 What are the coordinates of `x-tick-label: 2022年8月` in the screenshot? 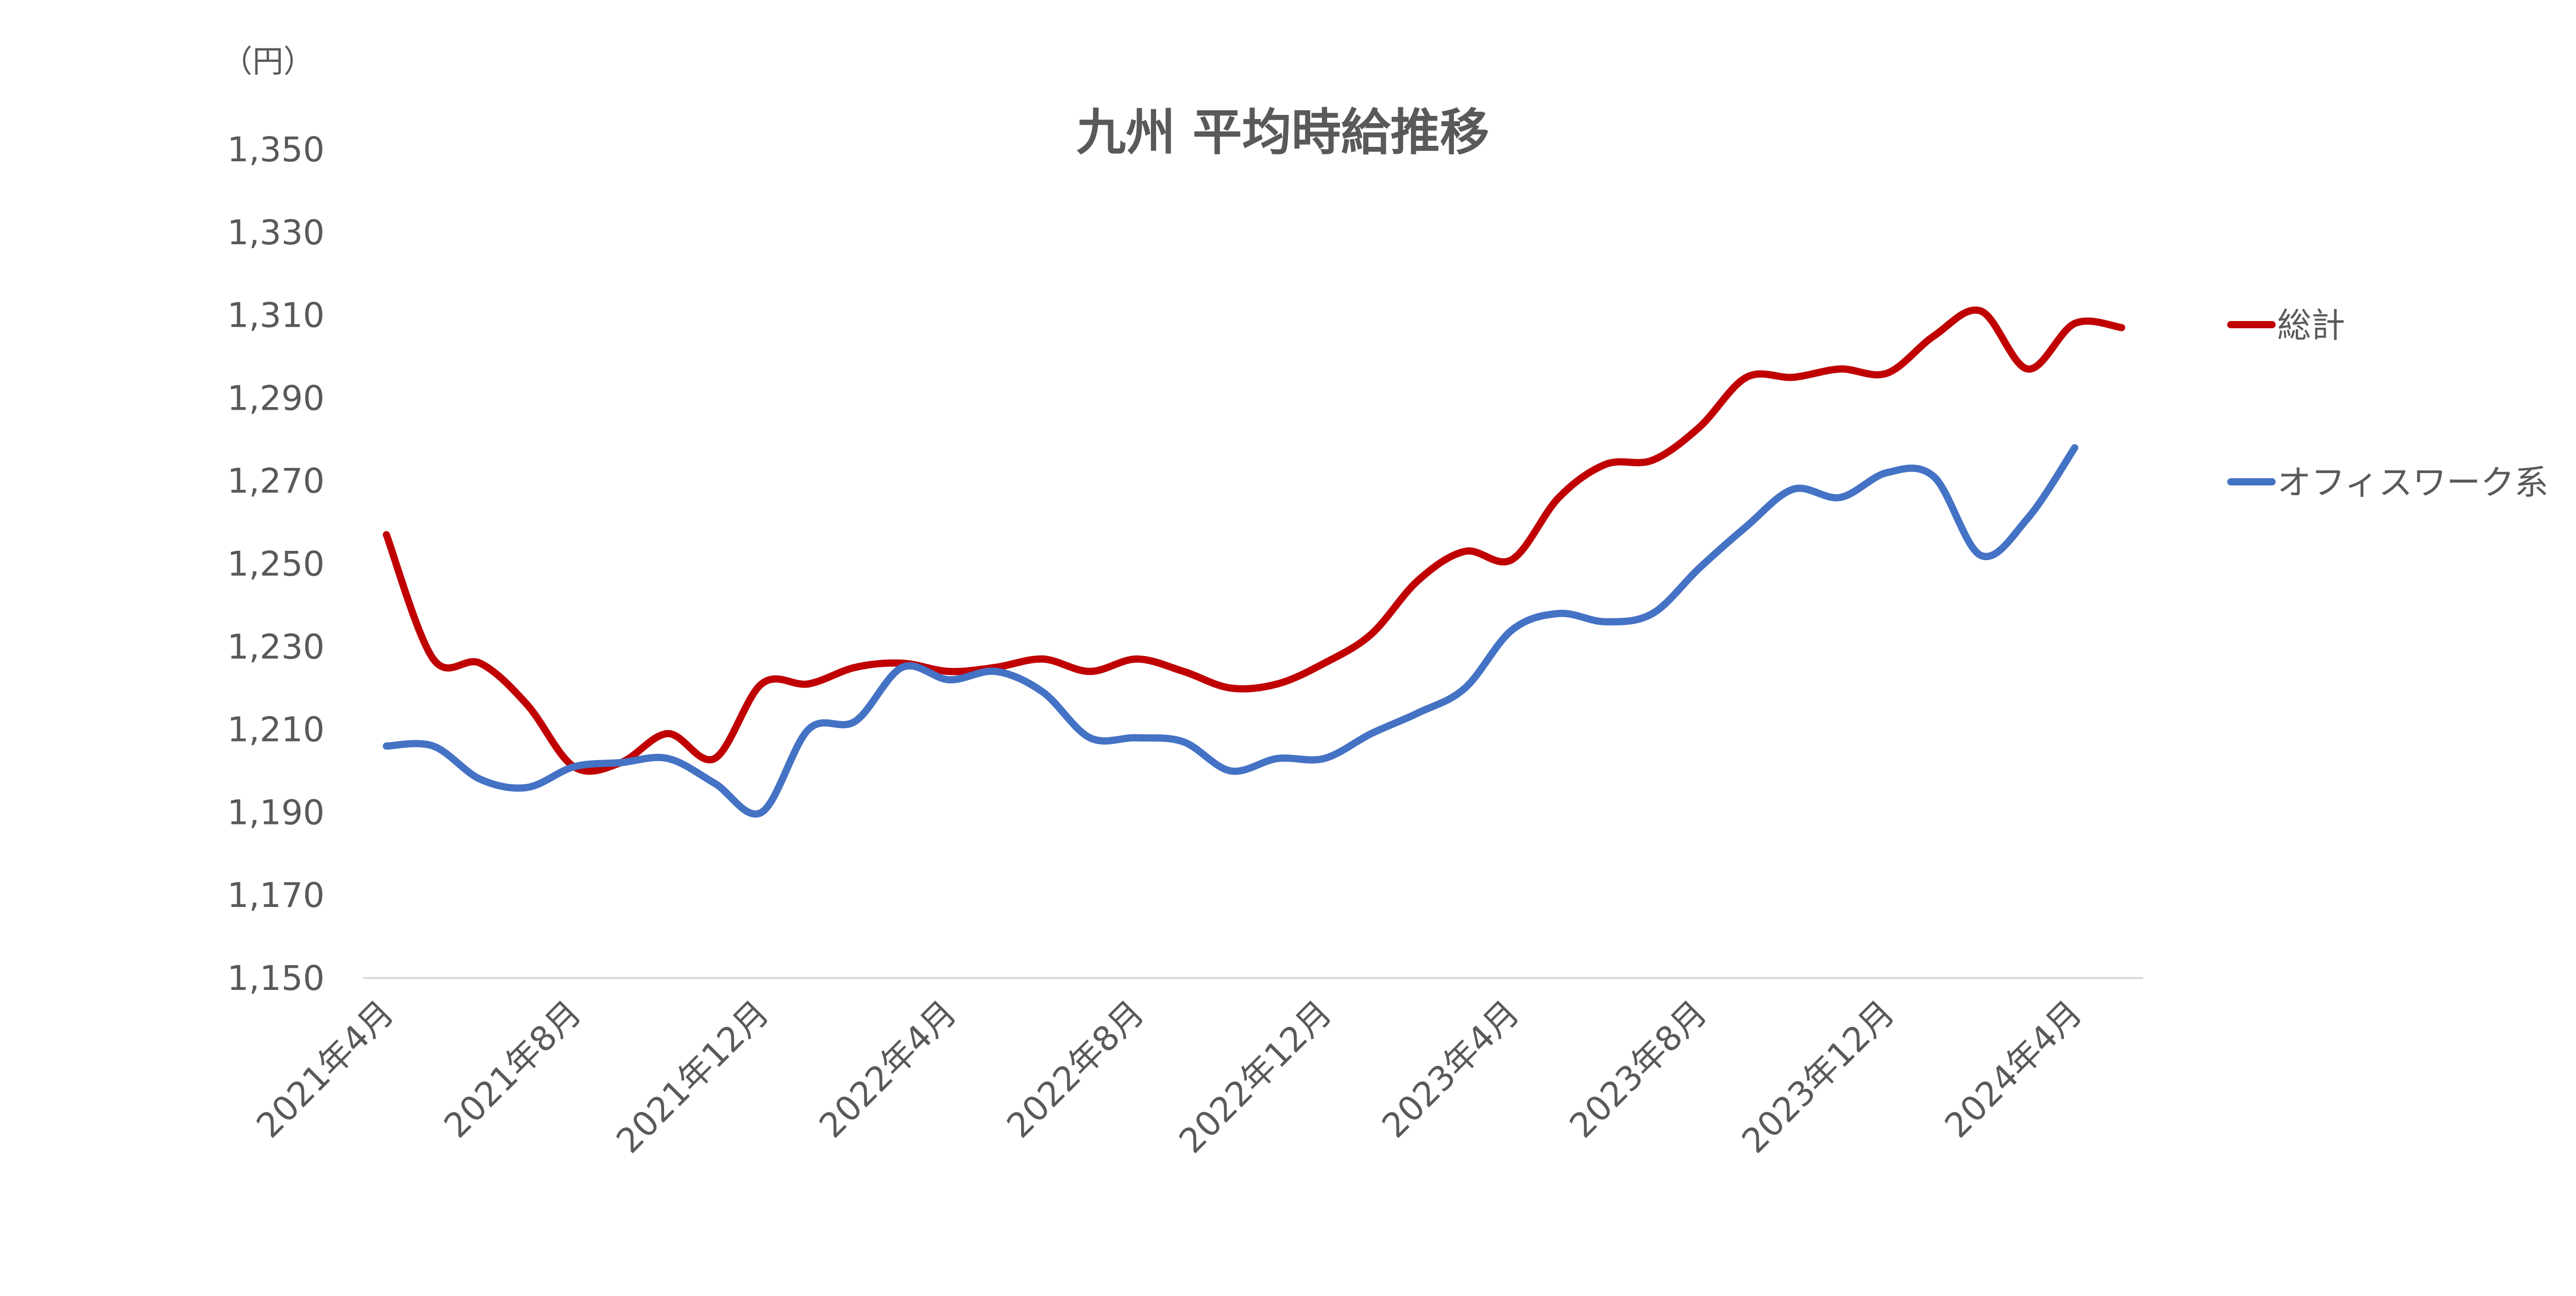 It's located at (1075, 1070).